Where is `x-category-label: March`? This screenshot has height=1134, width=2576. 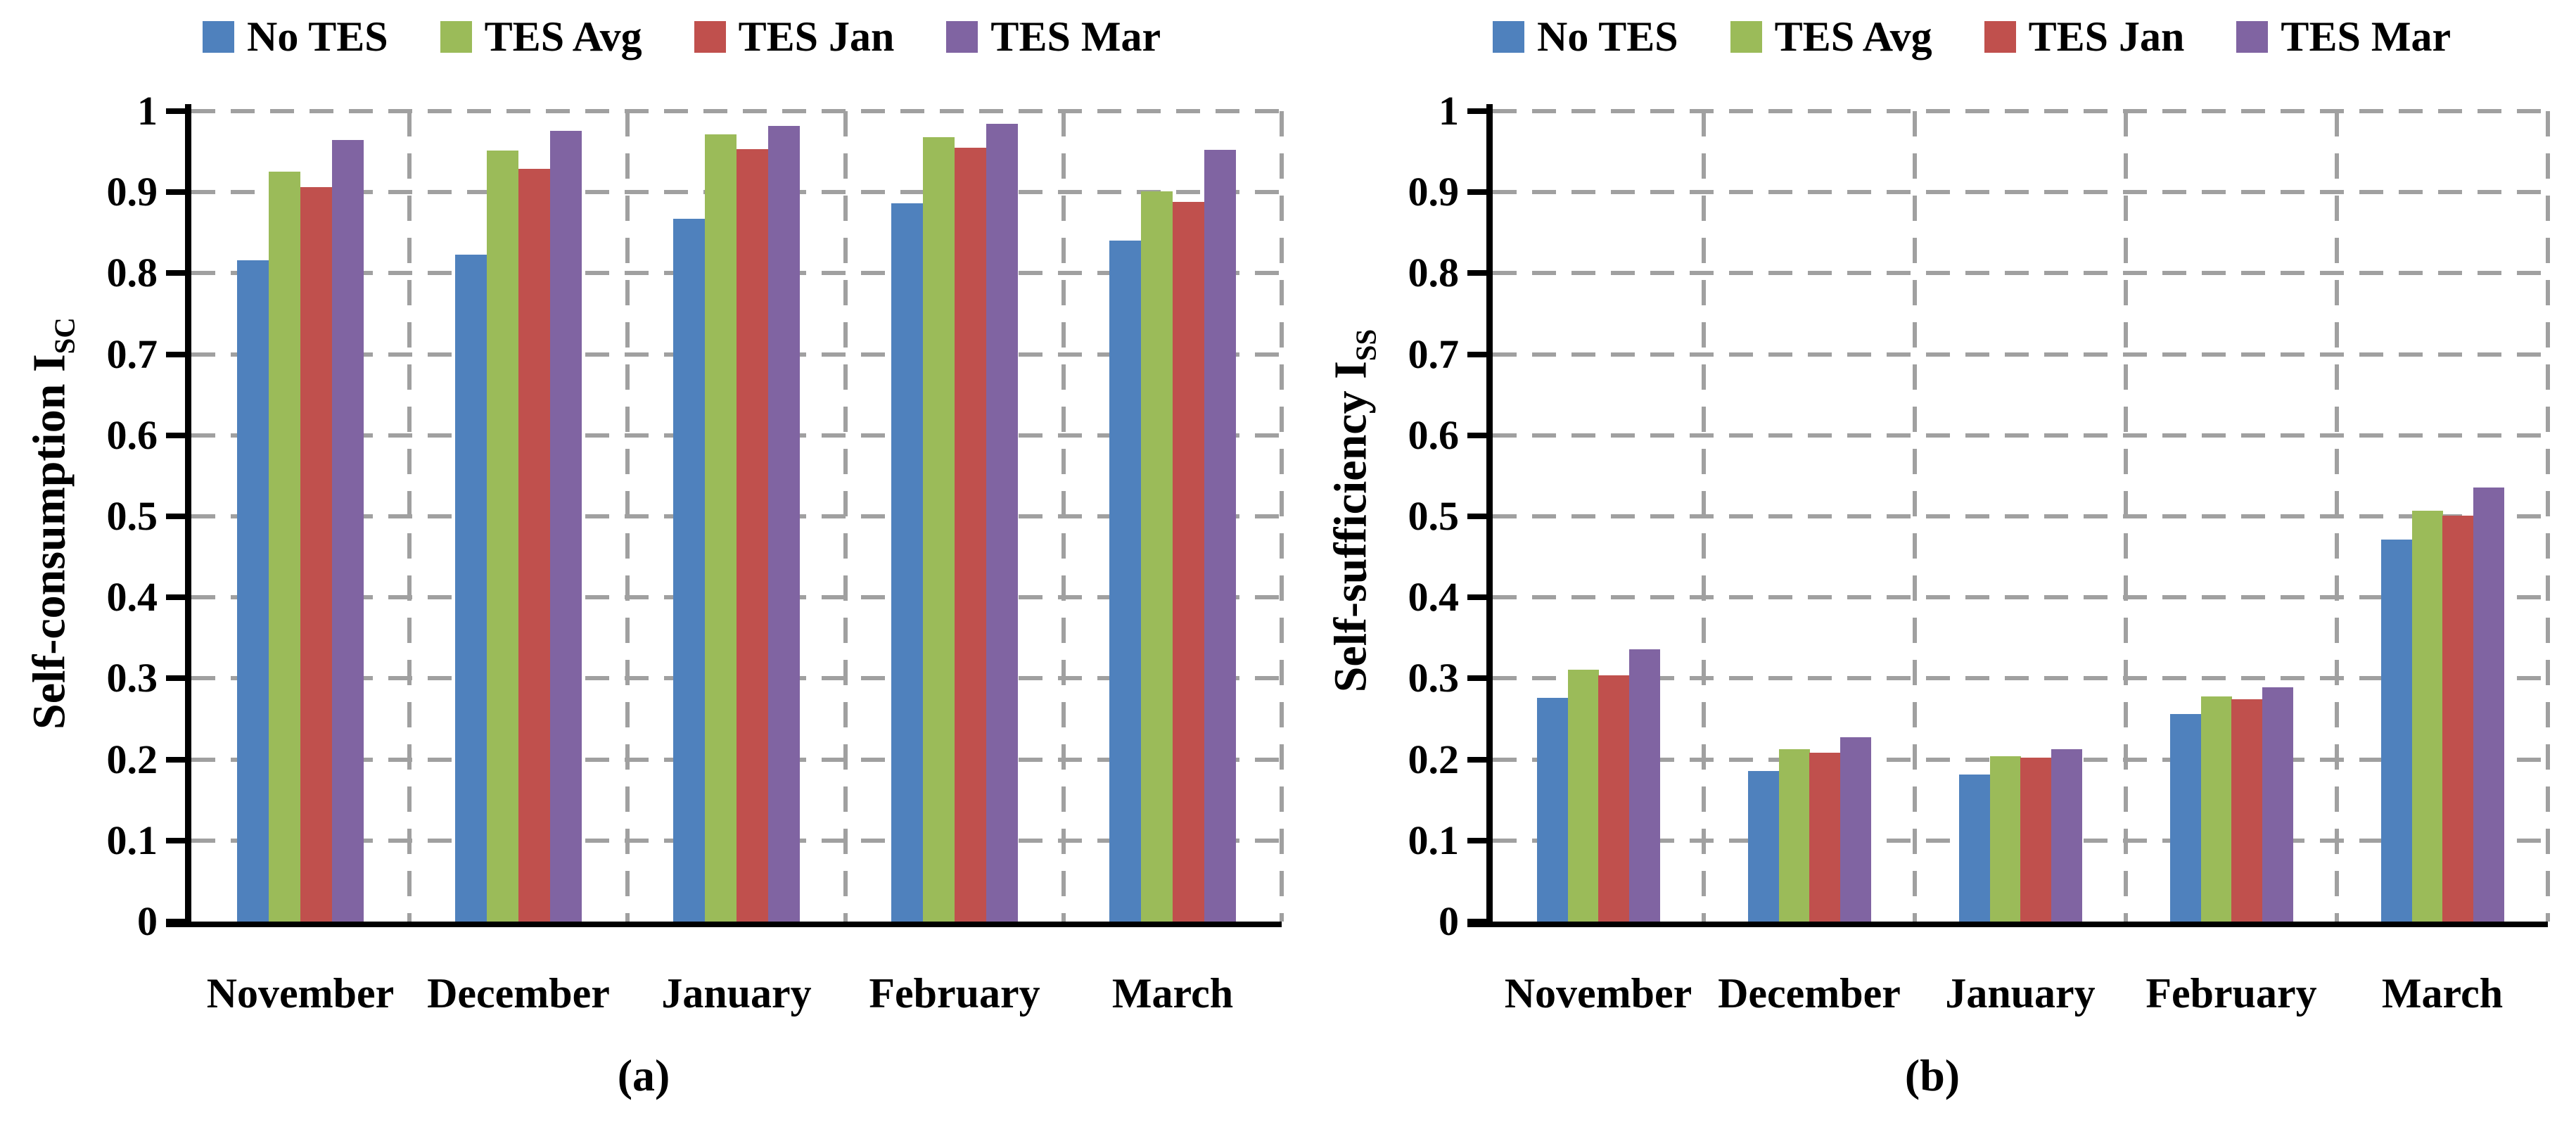
x-category-label: March is located at coordinates (2442, 994).